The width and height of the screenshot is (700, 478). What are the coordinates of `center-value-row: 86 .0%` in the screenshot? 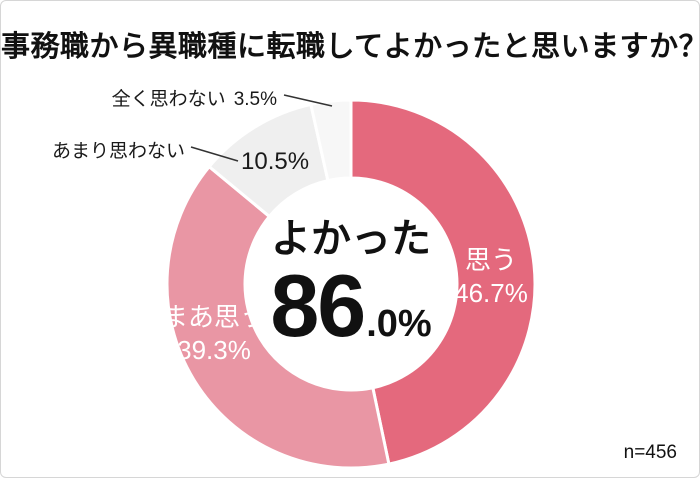 It's located at (351, 306).